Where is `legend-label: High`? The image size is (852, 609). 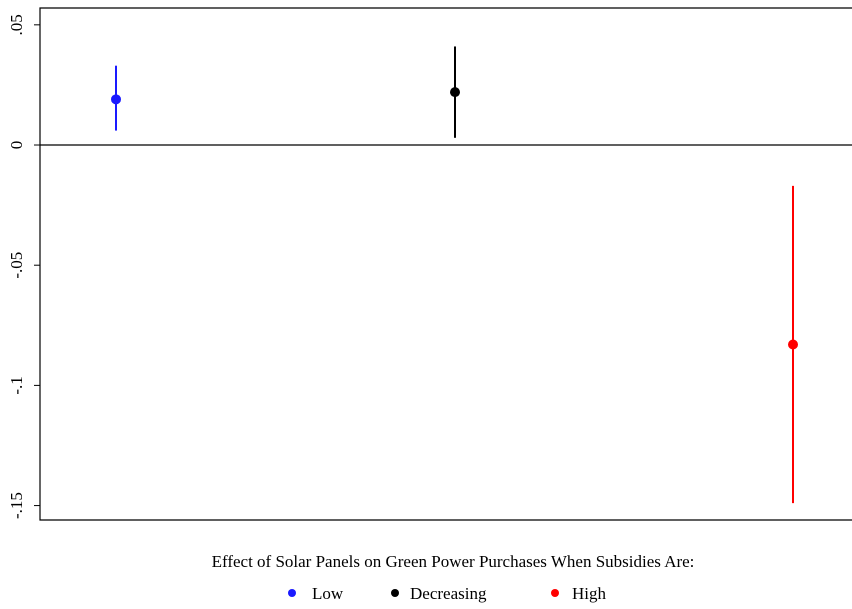 legend-label: High is located at coordinates (589, 593).